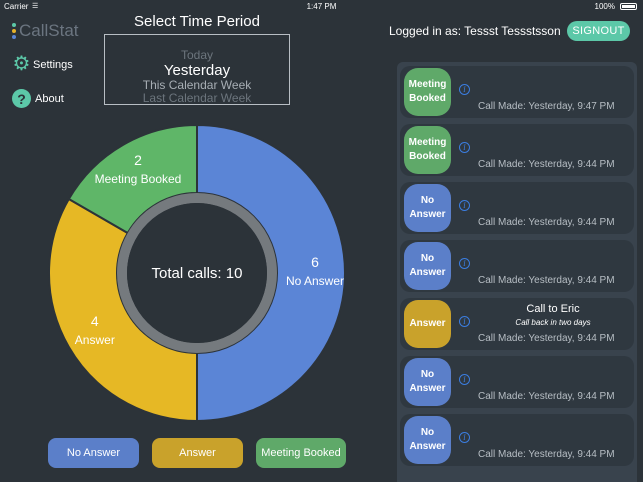 The image size is (643, 482). Describe the element at coordinates (93, 453) in the screenshot. I see `filter-no-answer-button: No Answer` at that location.